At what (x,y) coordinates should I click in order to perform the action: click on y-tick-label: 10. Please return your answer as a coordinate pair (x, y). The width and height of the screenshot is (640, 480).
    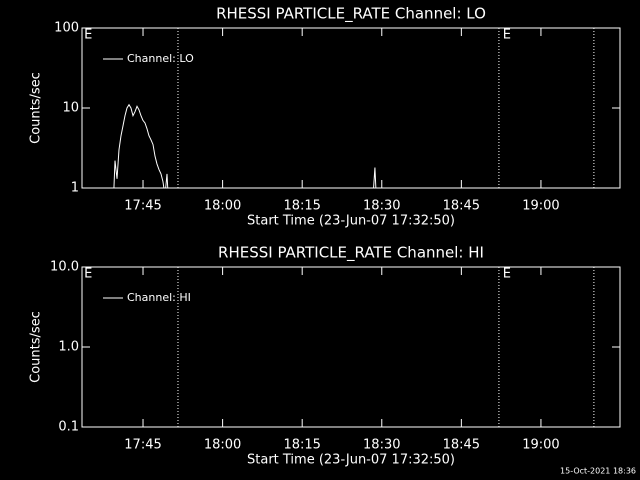
    Looking at the image, I should click on (70, 108).